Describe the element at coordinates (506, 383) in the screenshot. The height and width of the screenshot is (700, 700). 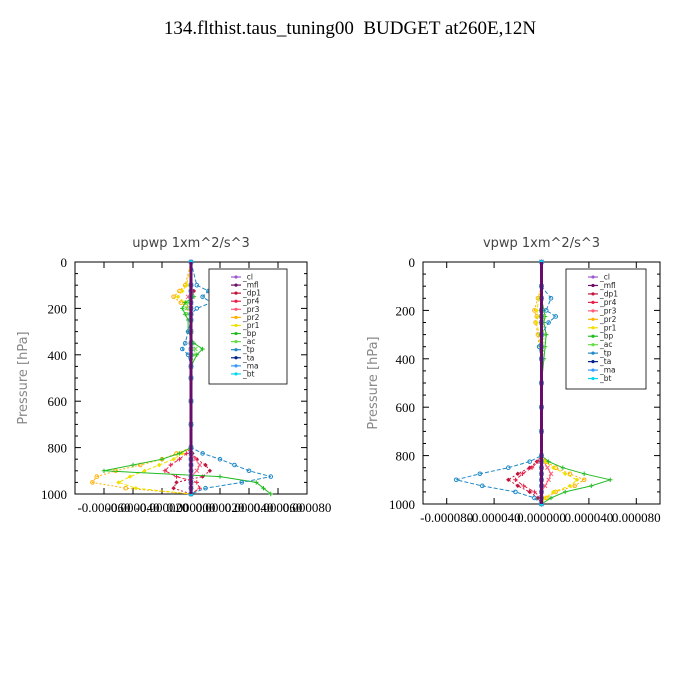
I see `series-line-tp` at that location.